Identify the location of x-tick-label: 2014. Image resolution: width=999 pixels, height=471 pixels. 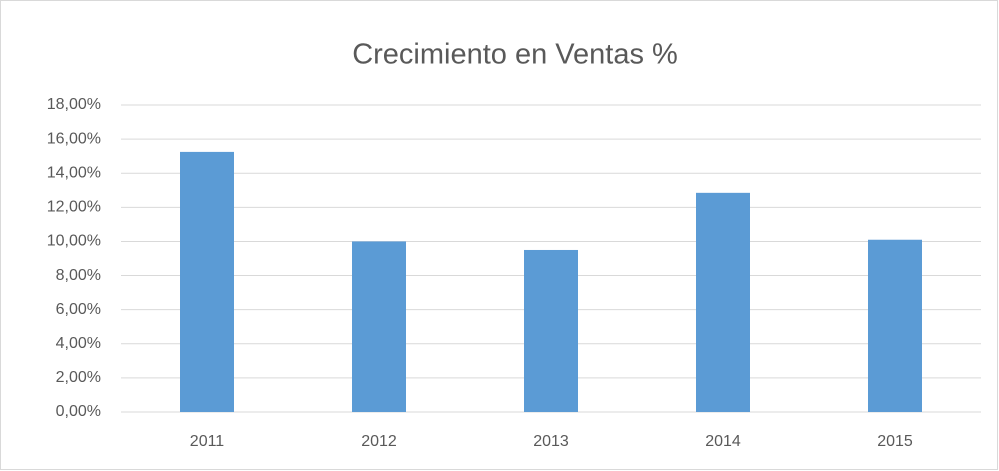
(723, 441).